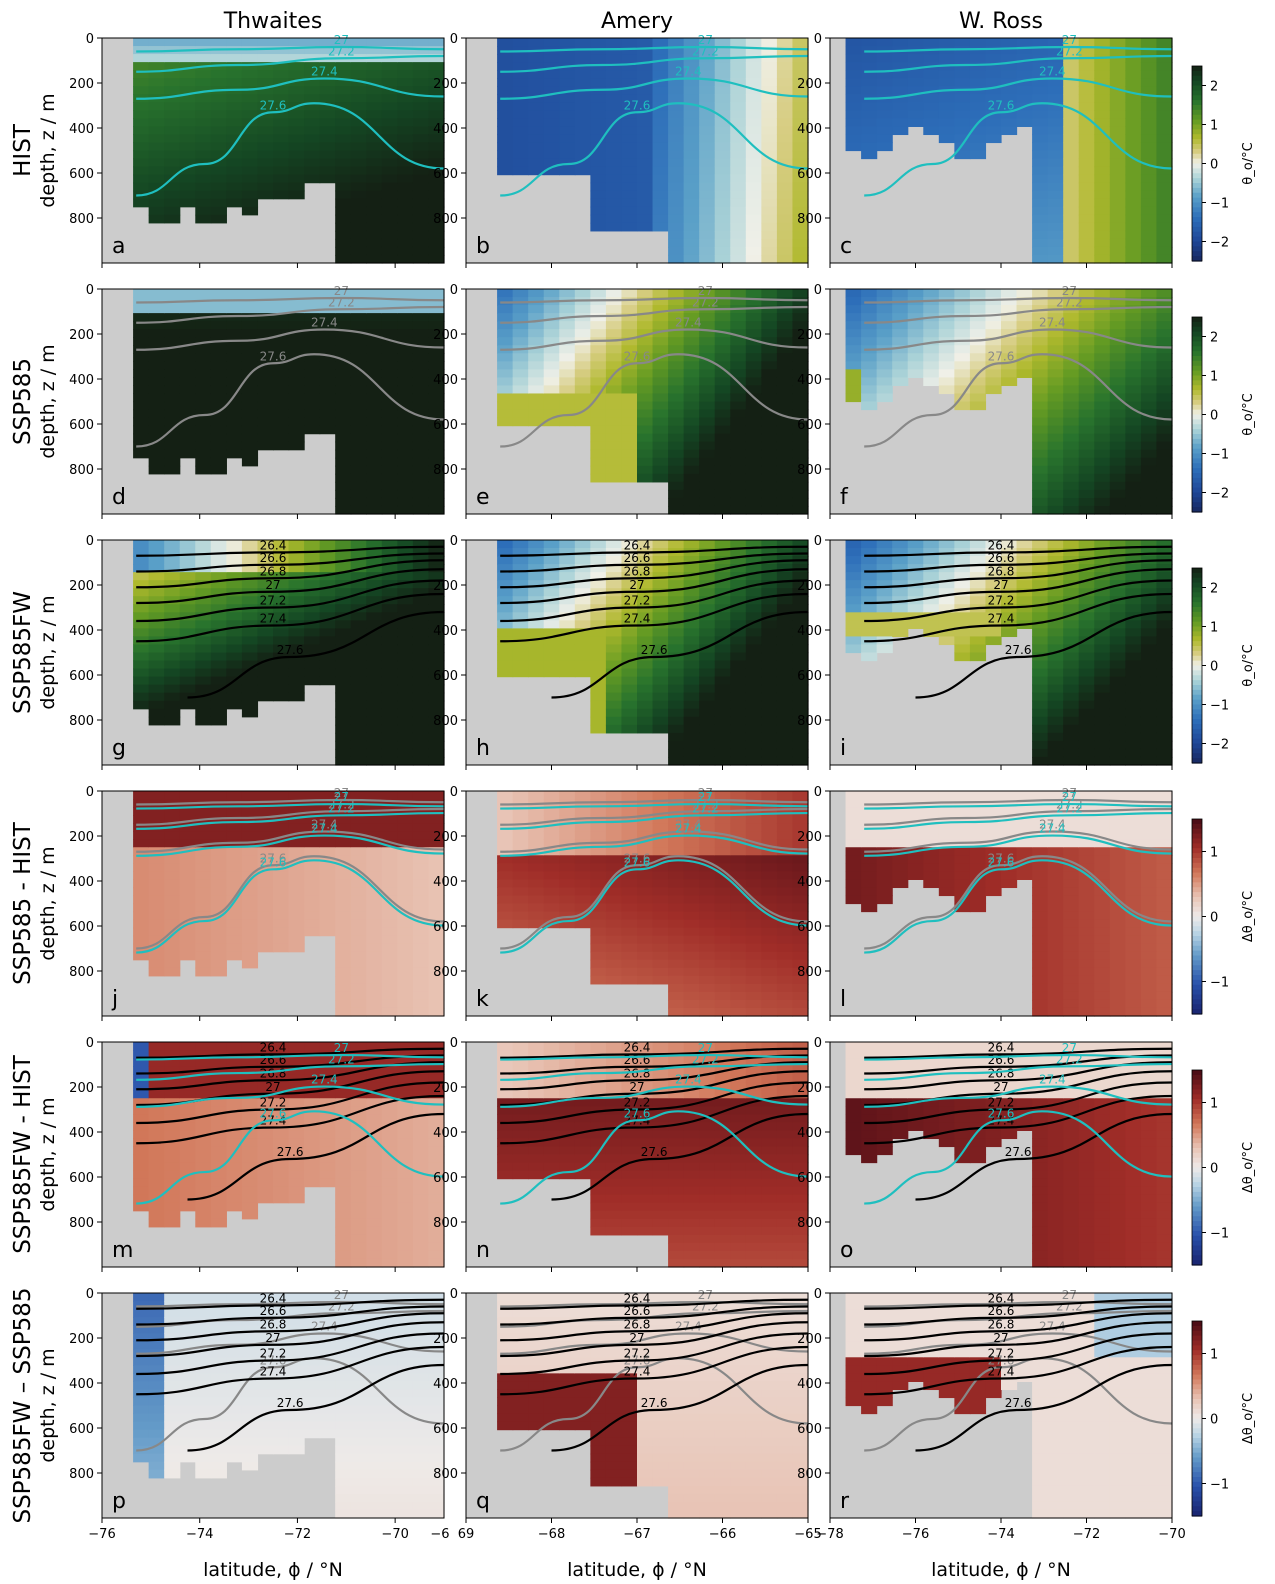 The width and height of the screenshot is (1275, 1584). Describe the element at coordinates (1223, 414) in the screenshot. I see `colorbar: 210−1−2θ_o/°C` at that location.